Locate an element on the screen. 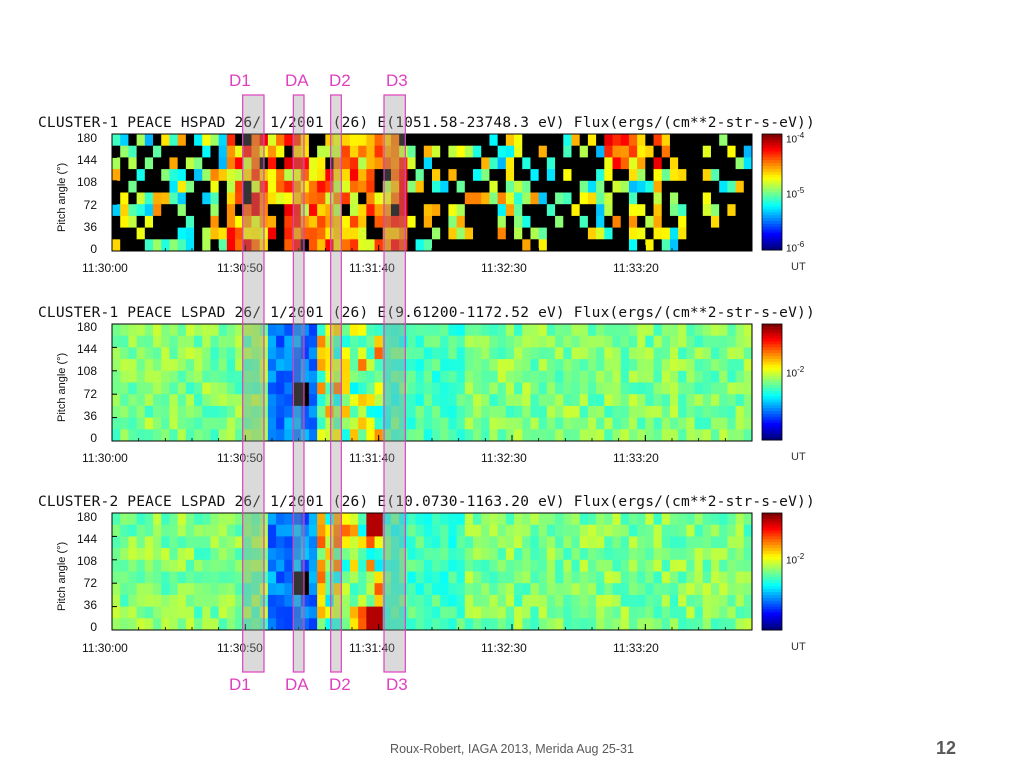 The image size is (1024, 768). panel-3-xtick: 11:31:40 is located at coordinates (372, 648).